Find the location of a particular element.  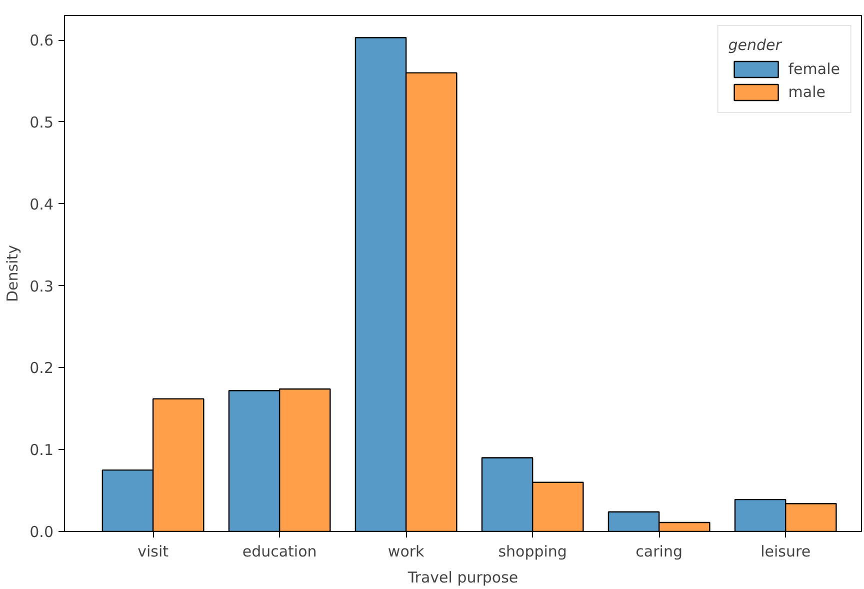

y-tick-label: 0.3 is located at coordinates (42, 286).